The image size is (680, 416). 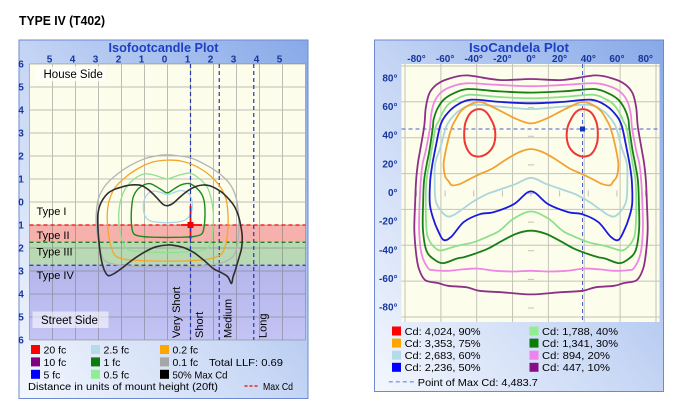 What do you see at coordinates (519, 47) in the screenshot?
I see `svg-text: IsoCandela Plot` at bounding box center [519, 47].